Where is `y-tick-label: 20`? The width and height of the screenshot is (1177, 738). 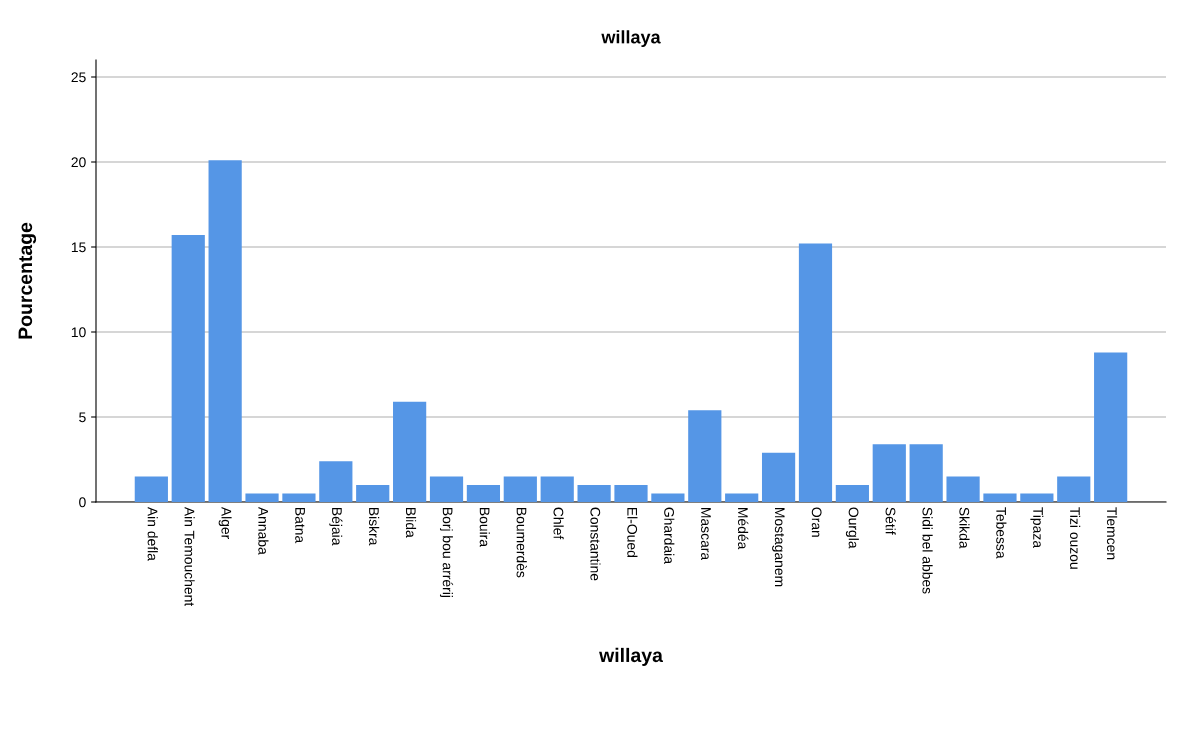
y-tick-label: 20 is located at coordinates (78, 162).